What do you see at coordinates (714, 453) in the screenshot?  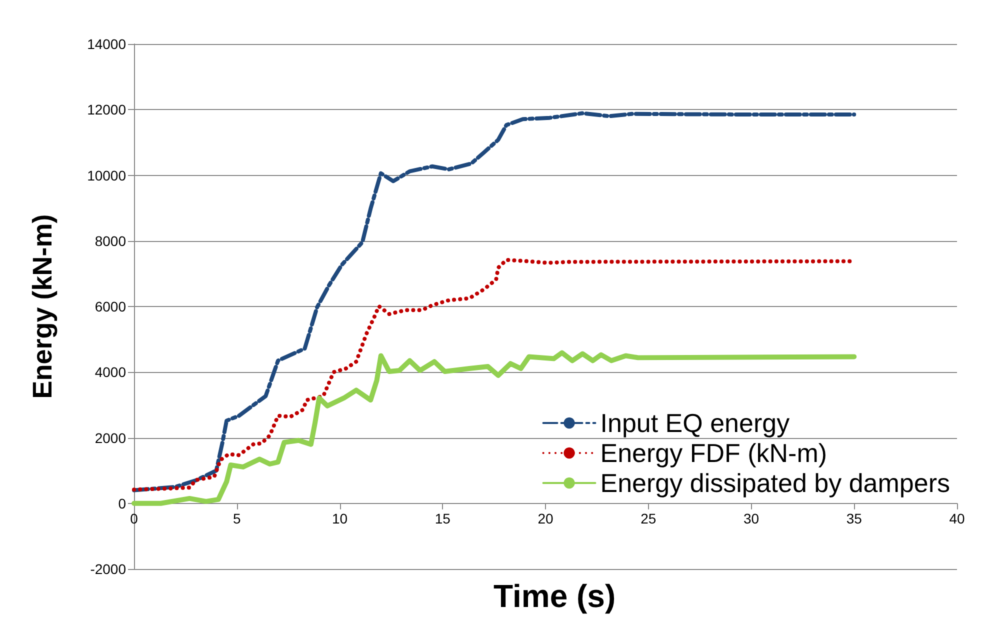 I see `legend-label: Energy FDF (kN-m)` at bounding box center [714, 453].